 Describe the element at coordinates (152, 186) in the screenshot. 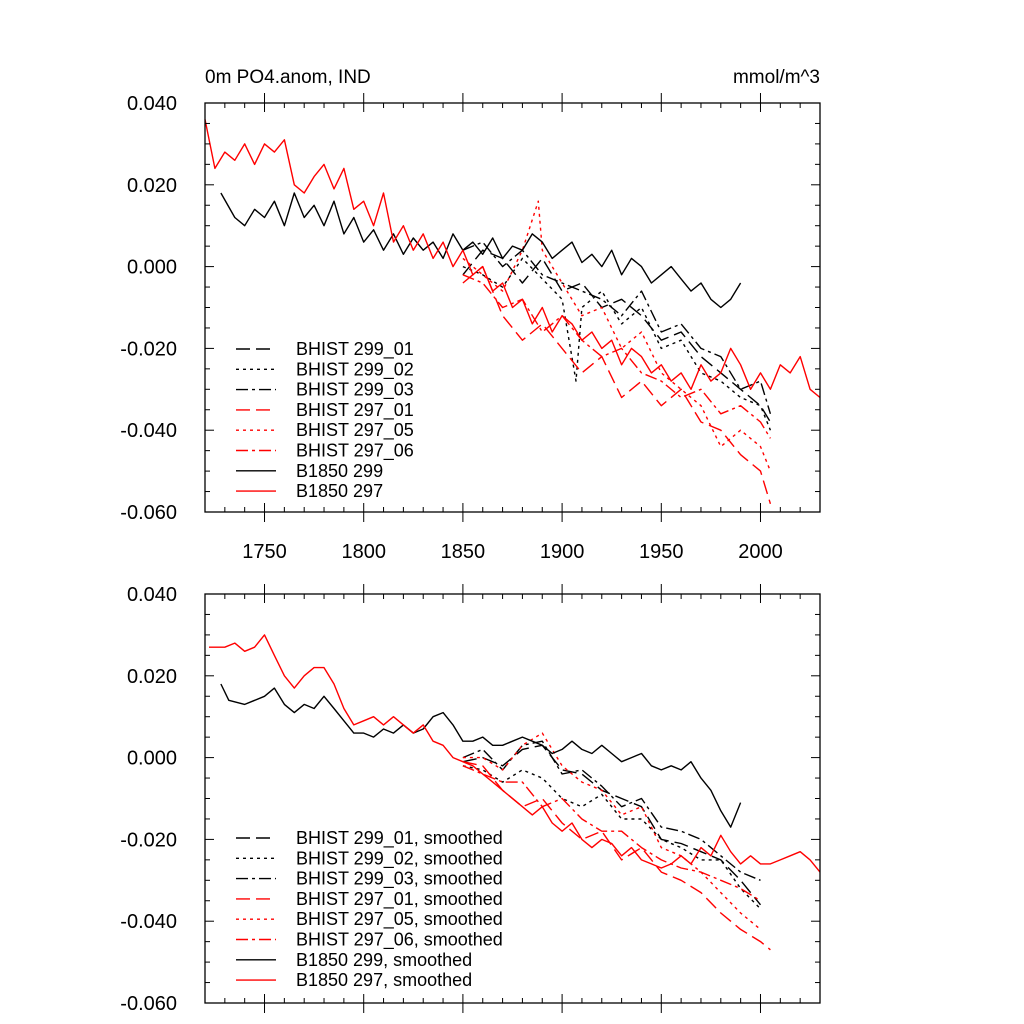

I see `top-ytick-label: 0.020` at that location.